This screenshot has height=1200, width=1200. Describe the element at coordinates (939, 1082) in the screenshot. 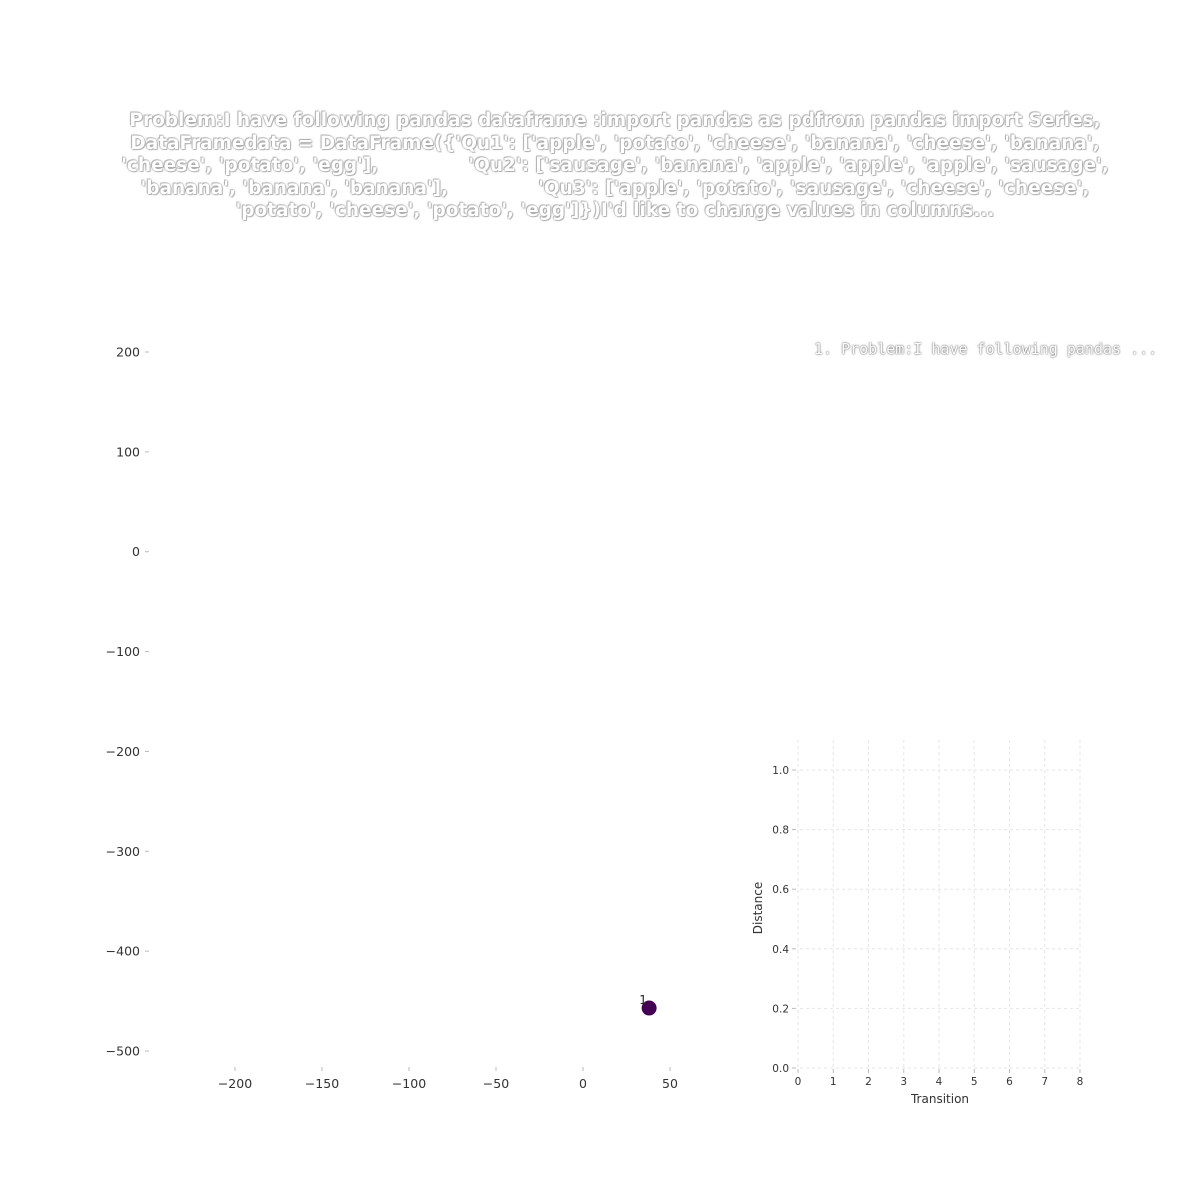

I see `inset-x-tick-label: 4` at that location.